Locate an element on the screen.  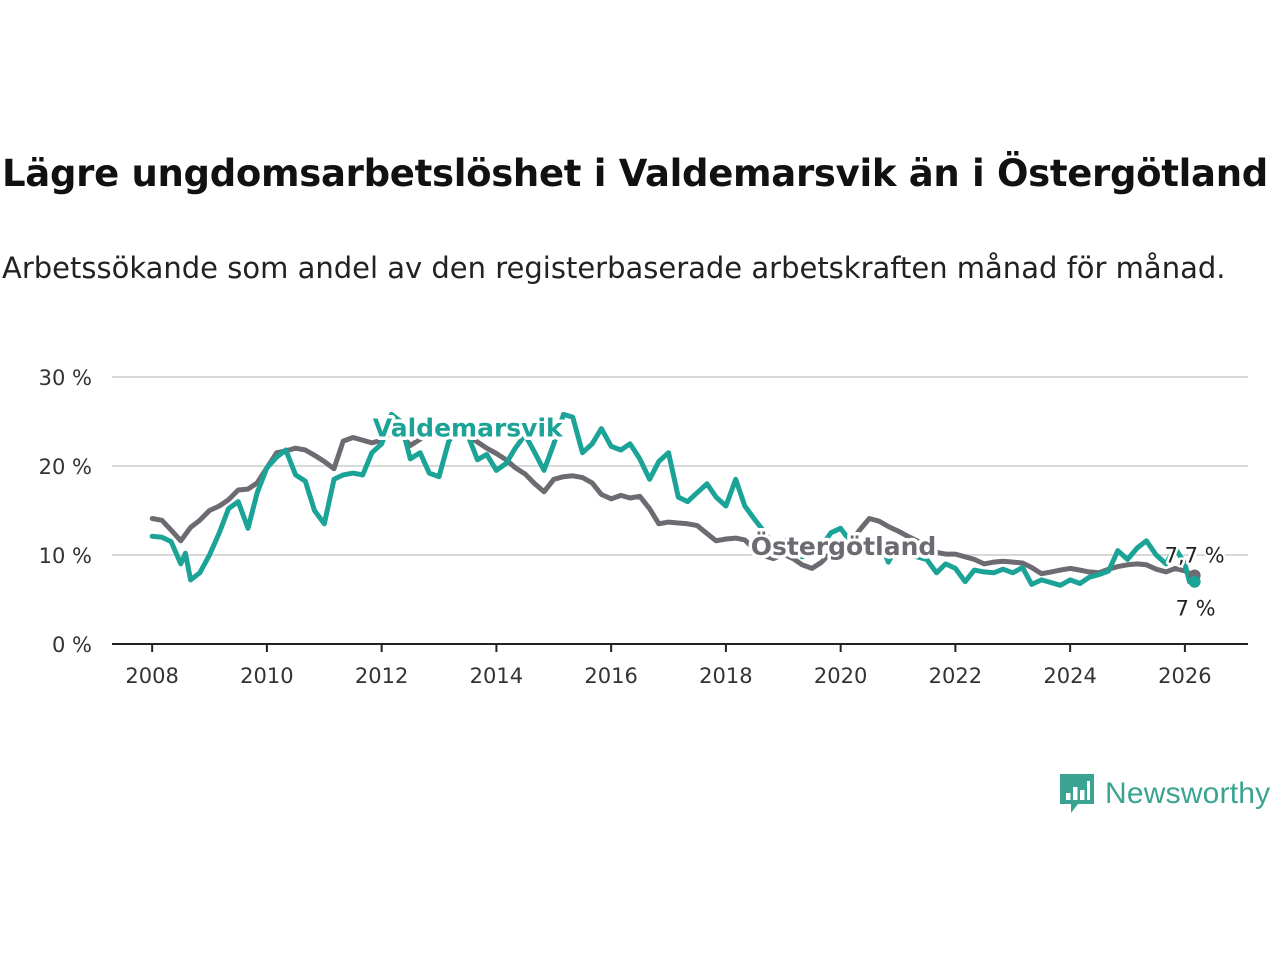
series-label-ostergotland: Östergötland is located at coordinates (844, 546).